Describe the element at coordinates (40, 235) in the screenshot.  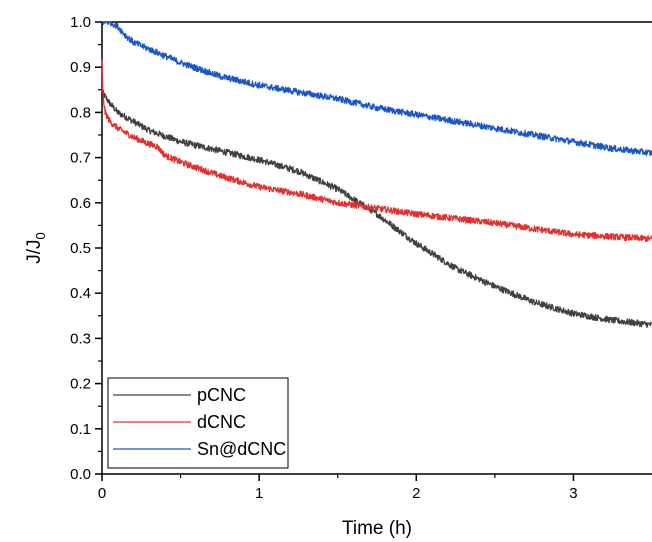
I see `y-axis-title-subscript: 0` at that location.